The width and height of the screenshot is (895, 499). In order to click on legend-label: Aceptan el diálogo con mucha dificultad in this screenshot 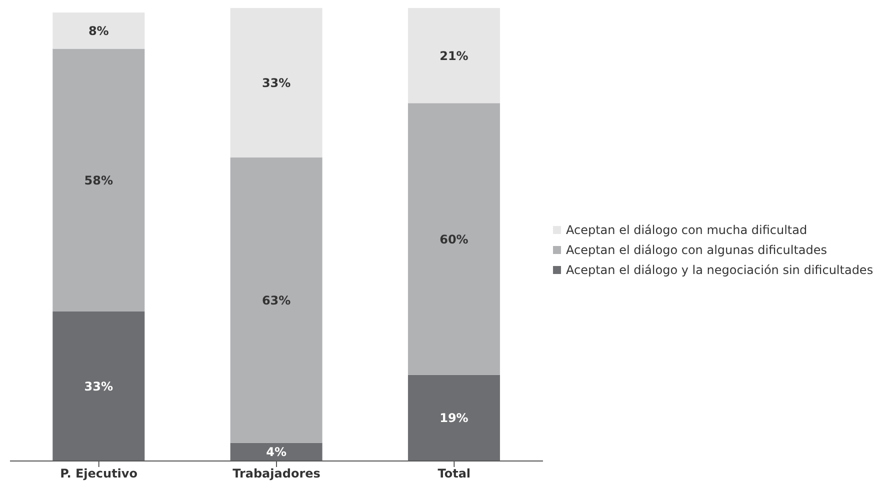, I will do `click(687, 229)`.